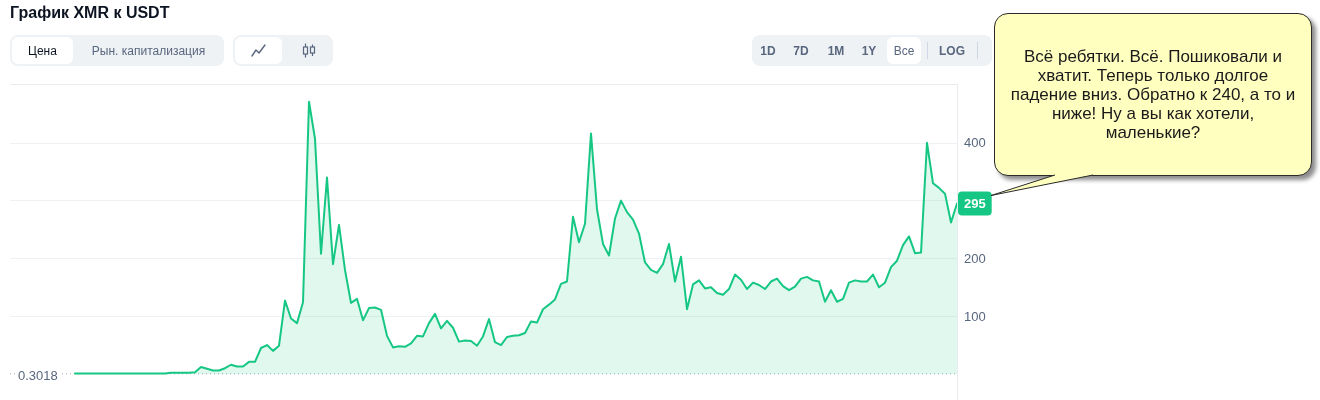  Describe the element at coordinates (952, 50) in the screenshot. I see `text: LOG` at that location.